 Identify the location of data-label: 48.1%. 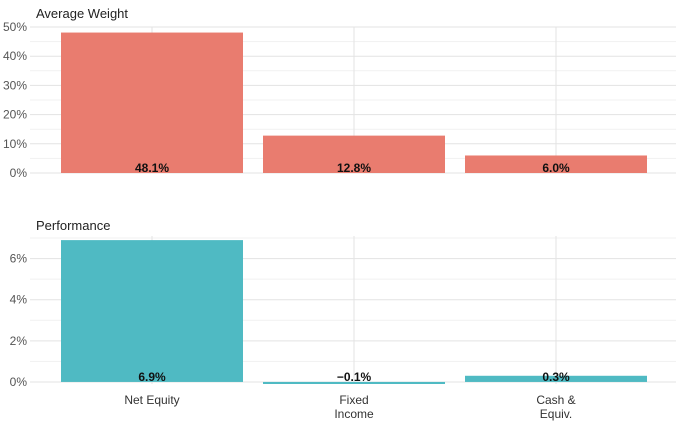
(152, 168).